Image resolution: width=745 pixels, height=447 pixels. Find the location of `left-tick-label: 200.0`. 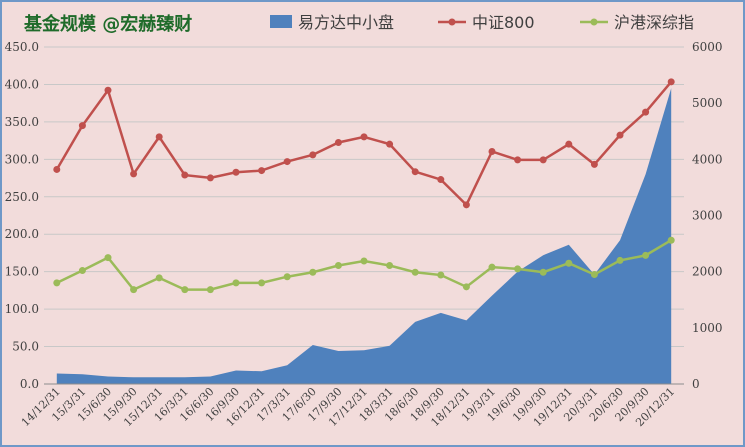

left-tick-label: 200.0 is located at coordinates (22, 234).